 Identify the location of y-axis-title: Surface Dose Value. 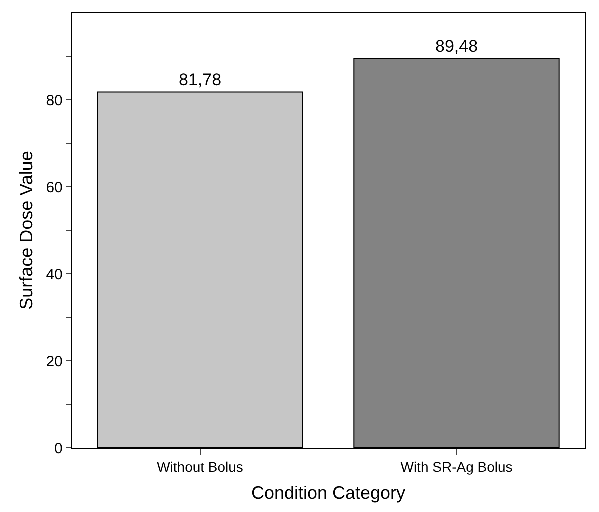
(26, 230).